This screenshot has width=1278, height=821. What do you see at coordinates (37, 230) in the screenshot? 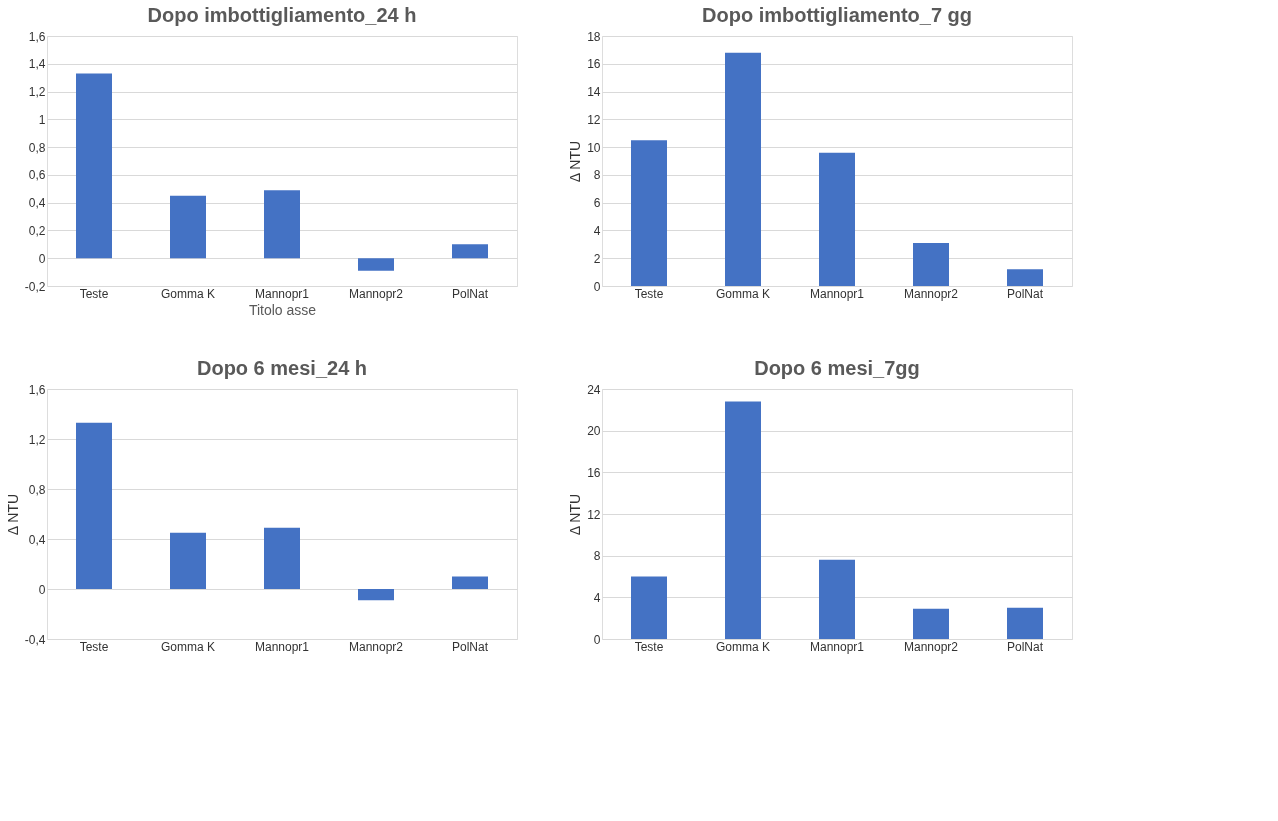
I see `y-tick-label: 0,2` at bounding box center [37, 230].